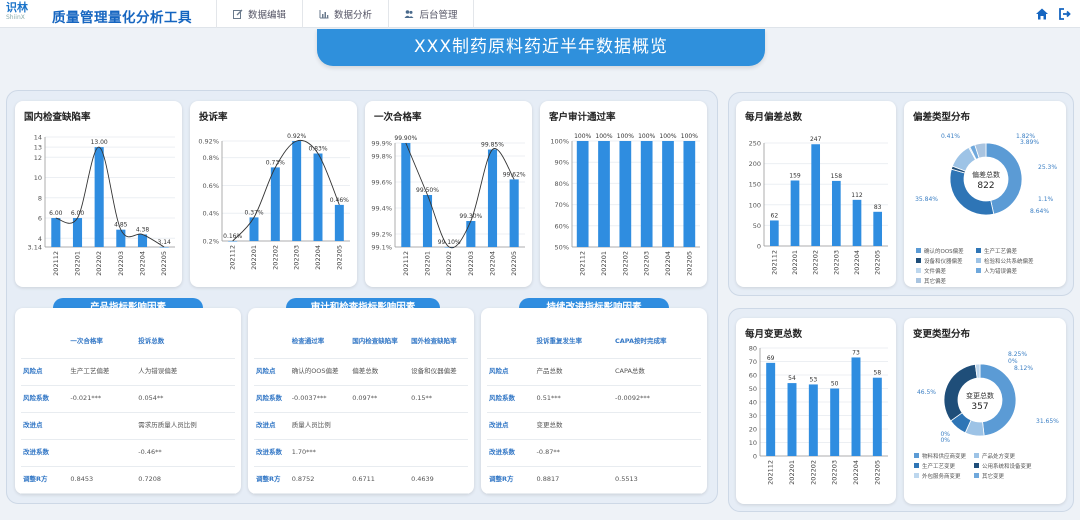  I want to click on y-tick-label: 0.2%, so click(210, 242).